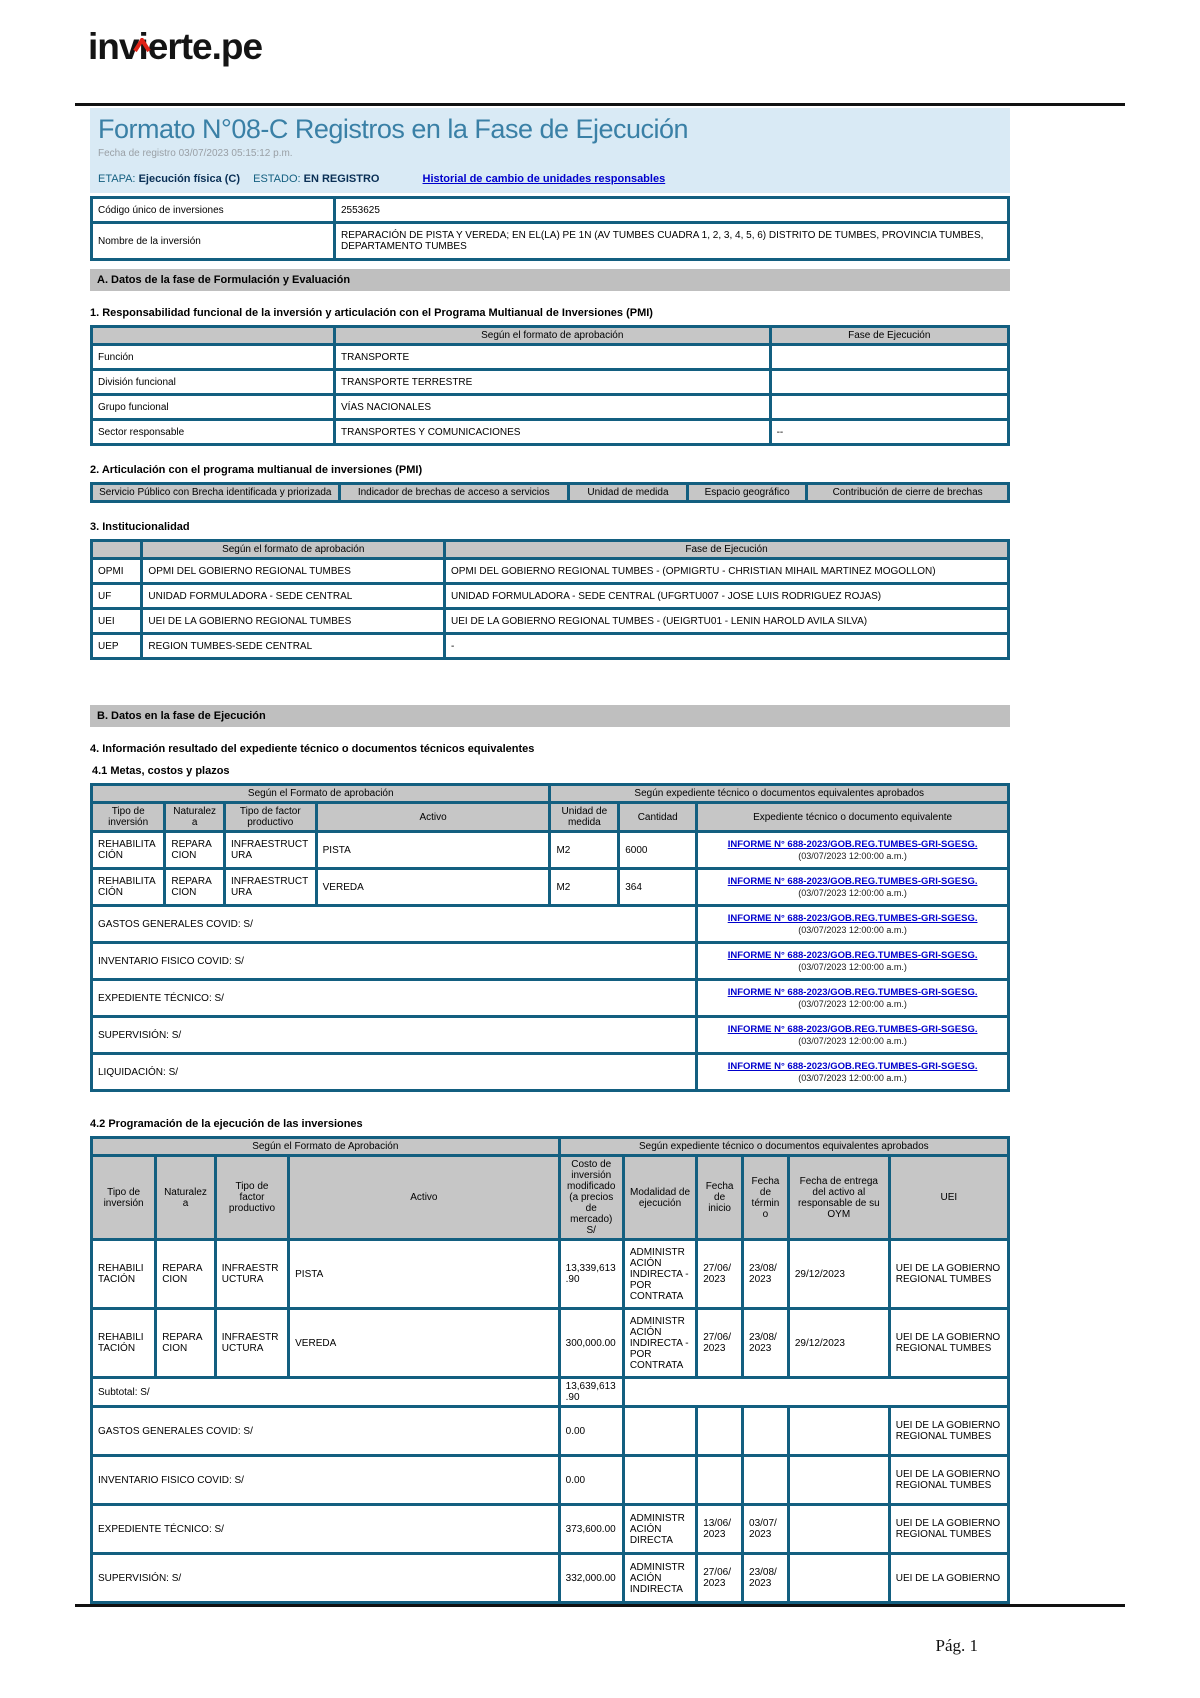 The image size is (1200, 1698). Describe the element at coordinates (765, 1197) in the screenshot. I see `col-header: Fecha de término` at that location.